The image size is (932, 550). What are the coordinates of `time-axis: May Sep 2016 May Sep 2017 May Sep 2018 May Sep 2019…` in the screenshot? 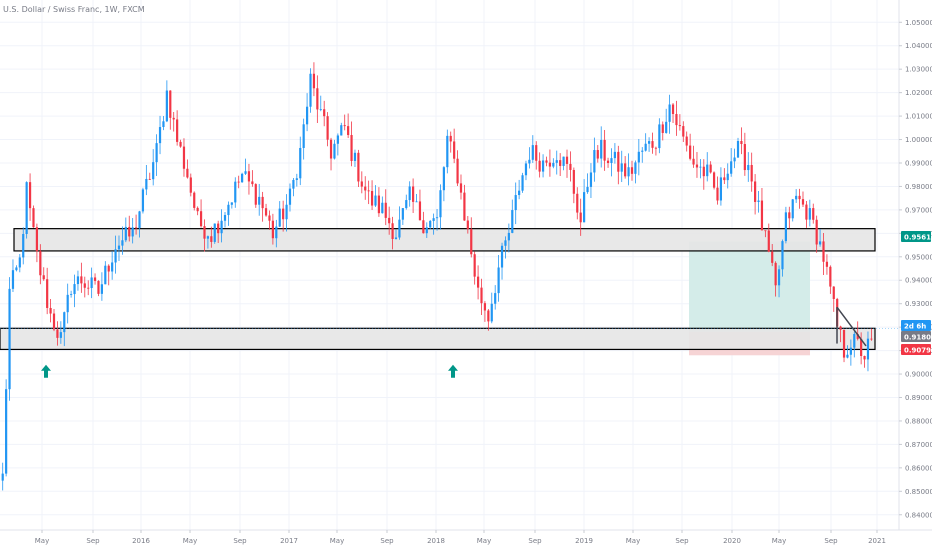 It's located at (460, 537).